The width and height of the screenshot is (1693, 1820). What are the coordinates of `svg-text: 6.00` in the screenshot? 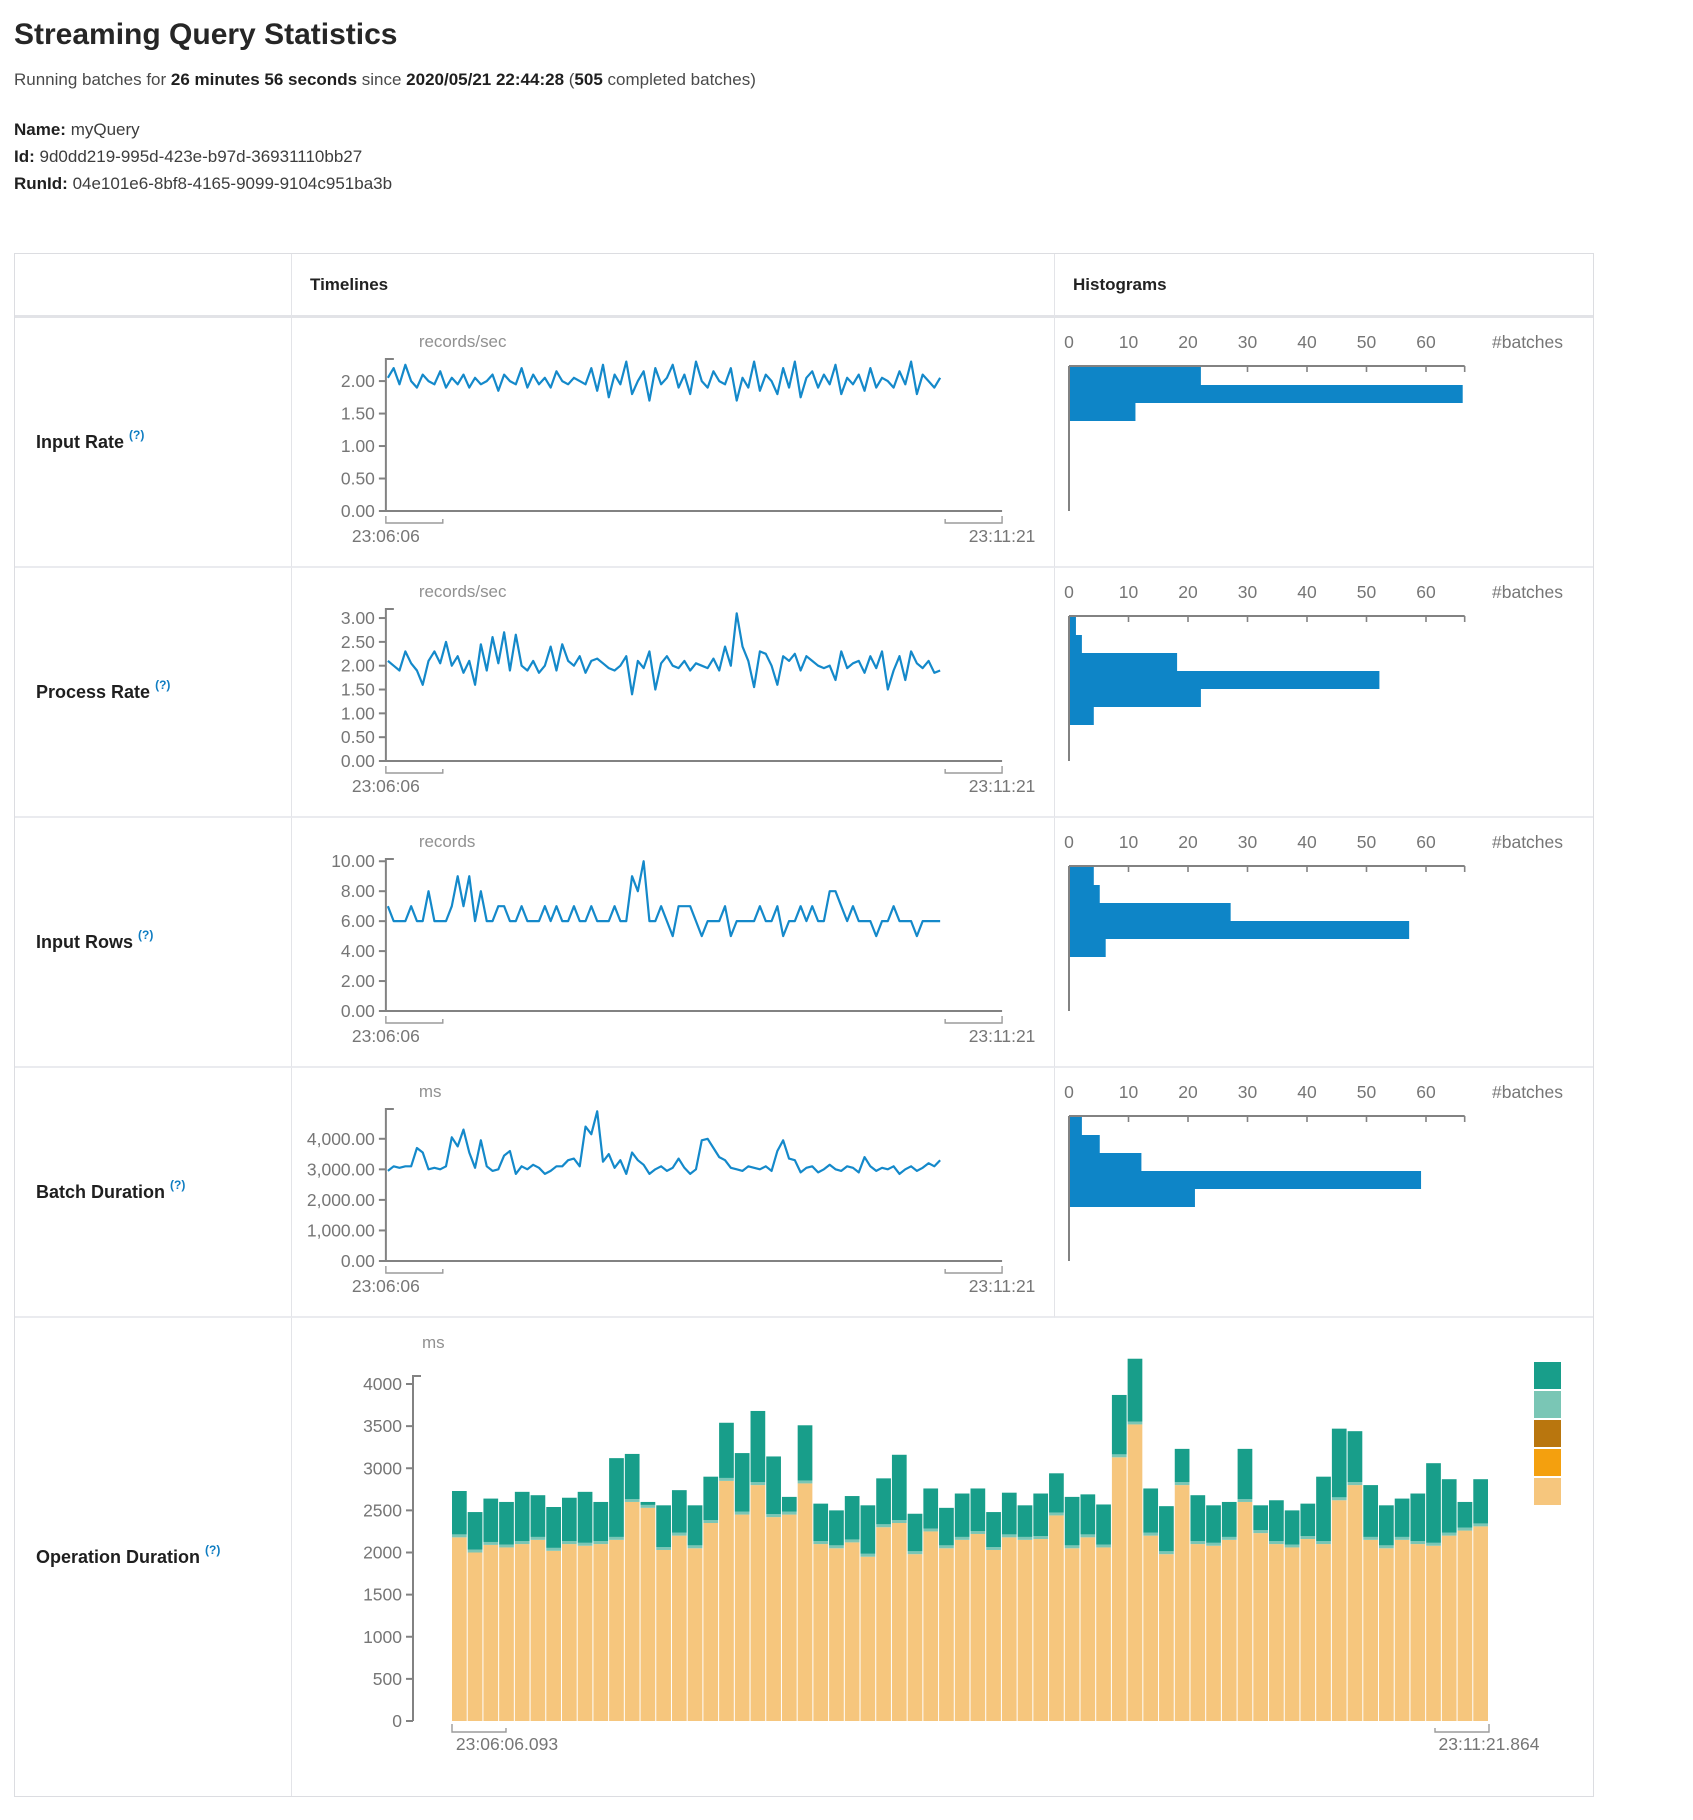 It's located at (358, 921).